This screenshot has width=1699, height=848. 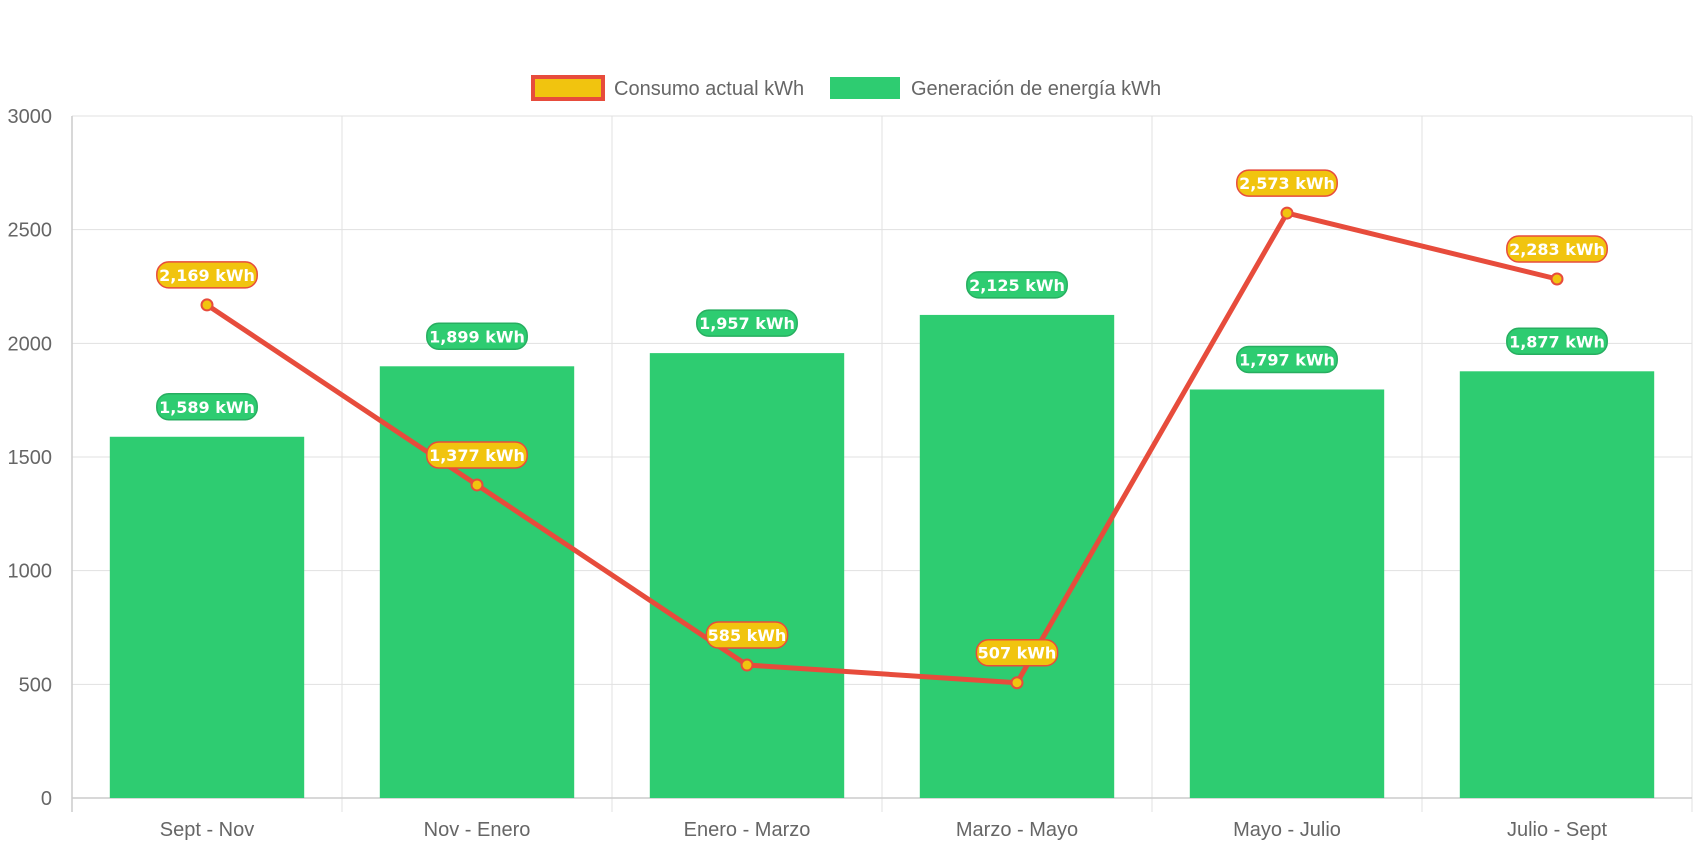 I want to click on line-data-label: 2,169 kWh, so click(x=207, y=275).